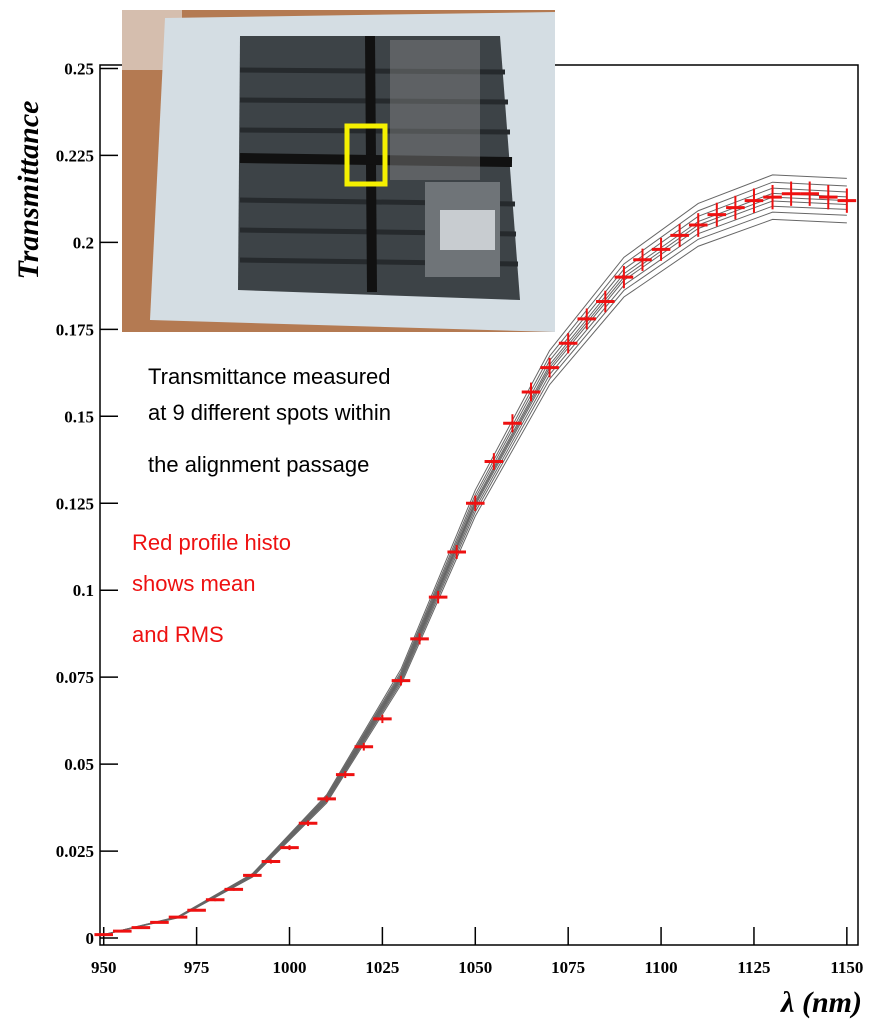  Describe the element at coordinates (75, 503) in the screenshot. I see `y-tick-label: 0.125` at that location.